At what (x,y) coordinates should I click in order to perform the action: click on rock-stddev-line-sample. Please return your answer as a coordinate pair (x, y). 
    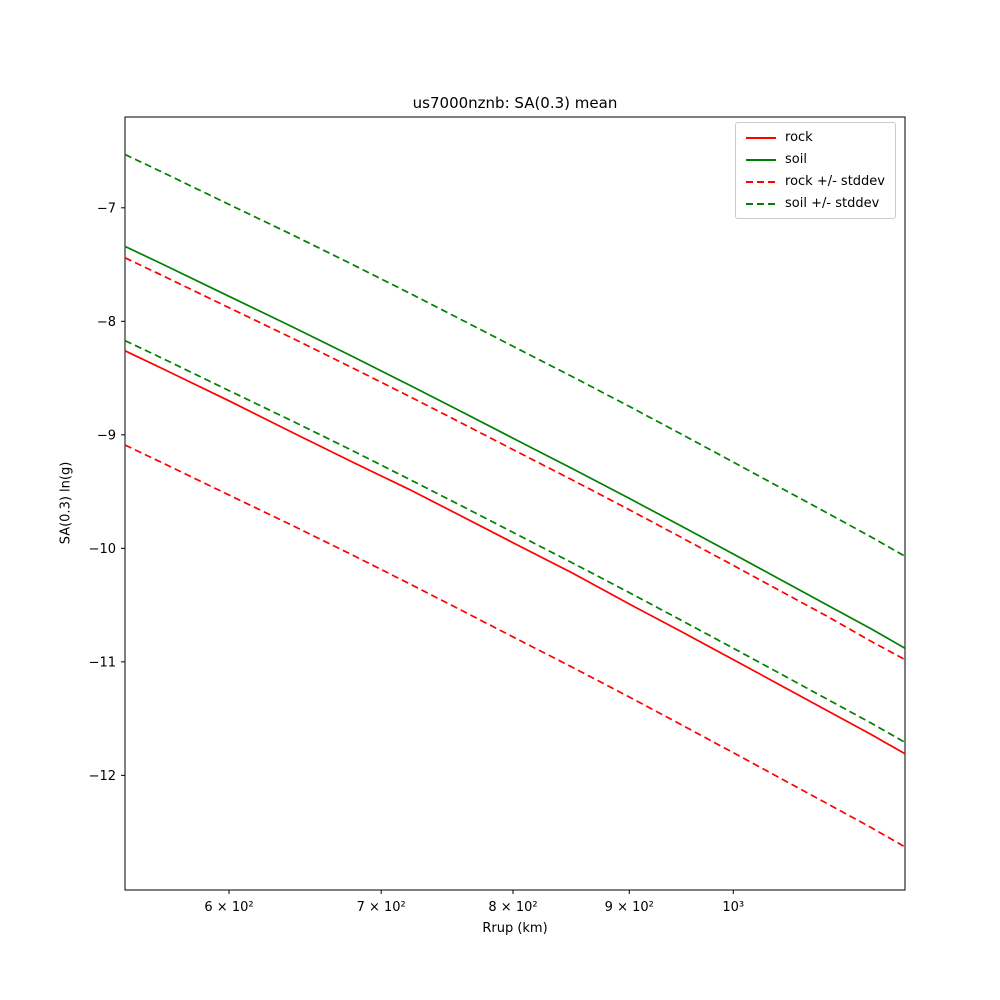
    Looking at the image, I should click on (761, 181).